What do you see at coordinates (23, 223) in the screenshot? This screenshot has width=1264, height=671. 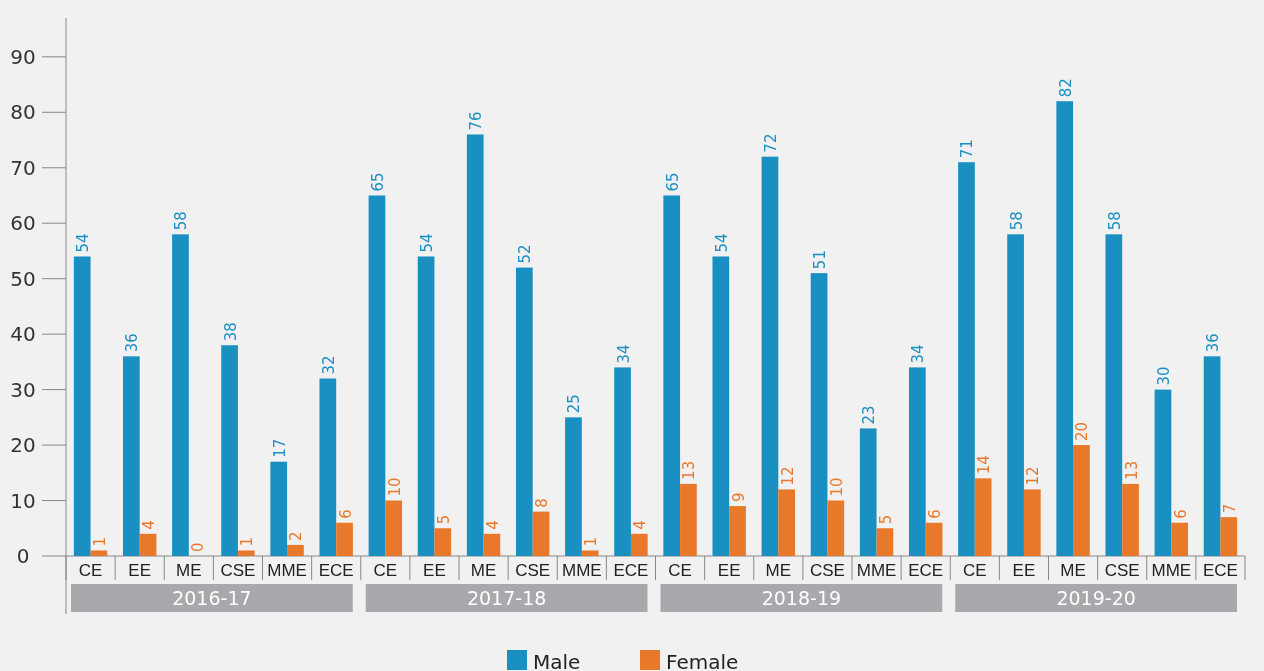 I see `y-tick-label: 60` at bounding box center [23, 223].